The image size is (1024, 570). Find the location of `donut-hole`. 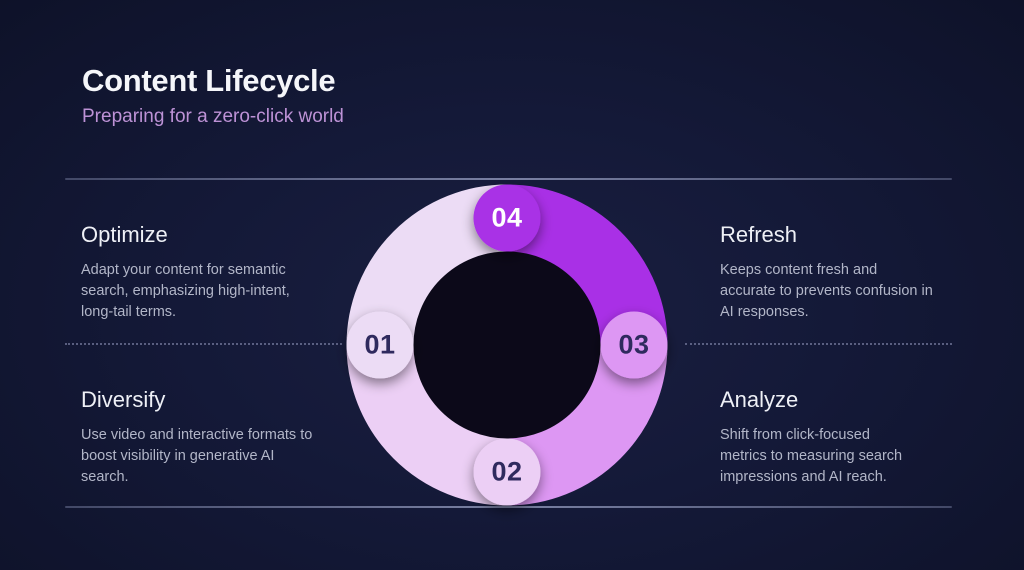

donut-hole is located at coordinates (507, 345).